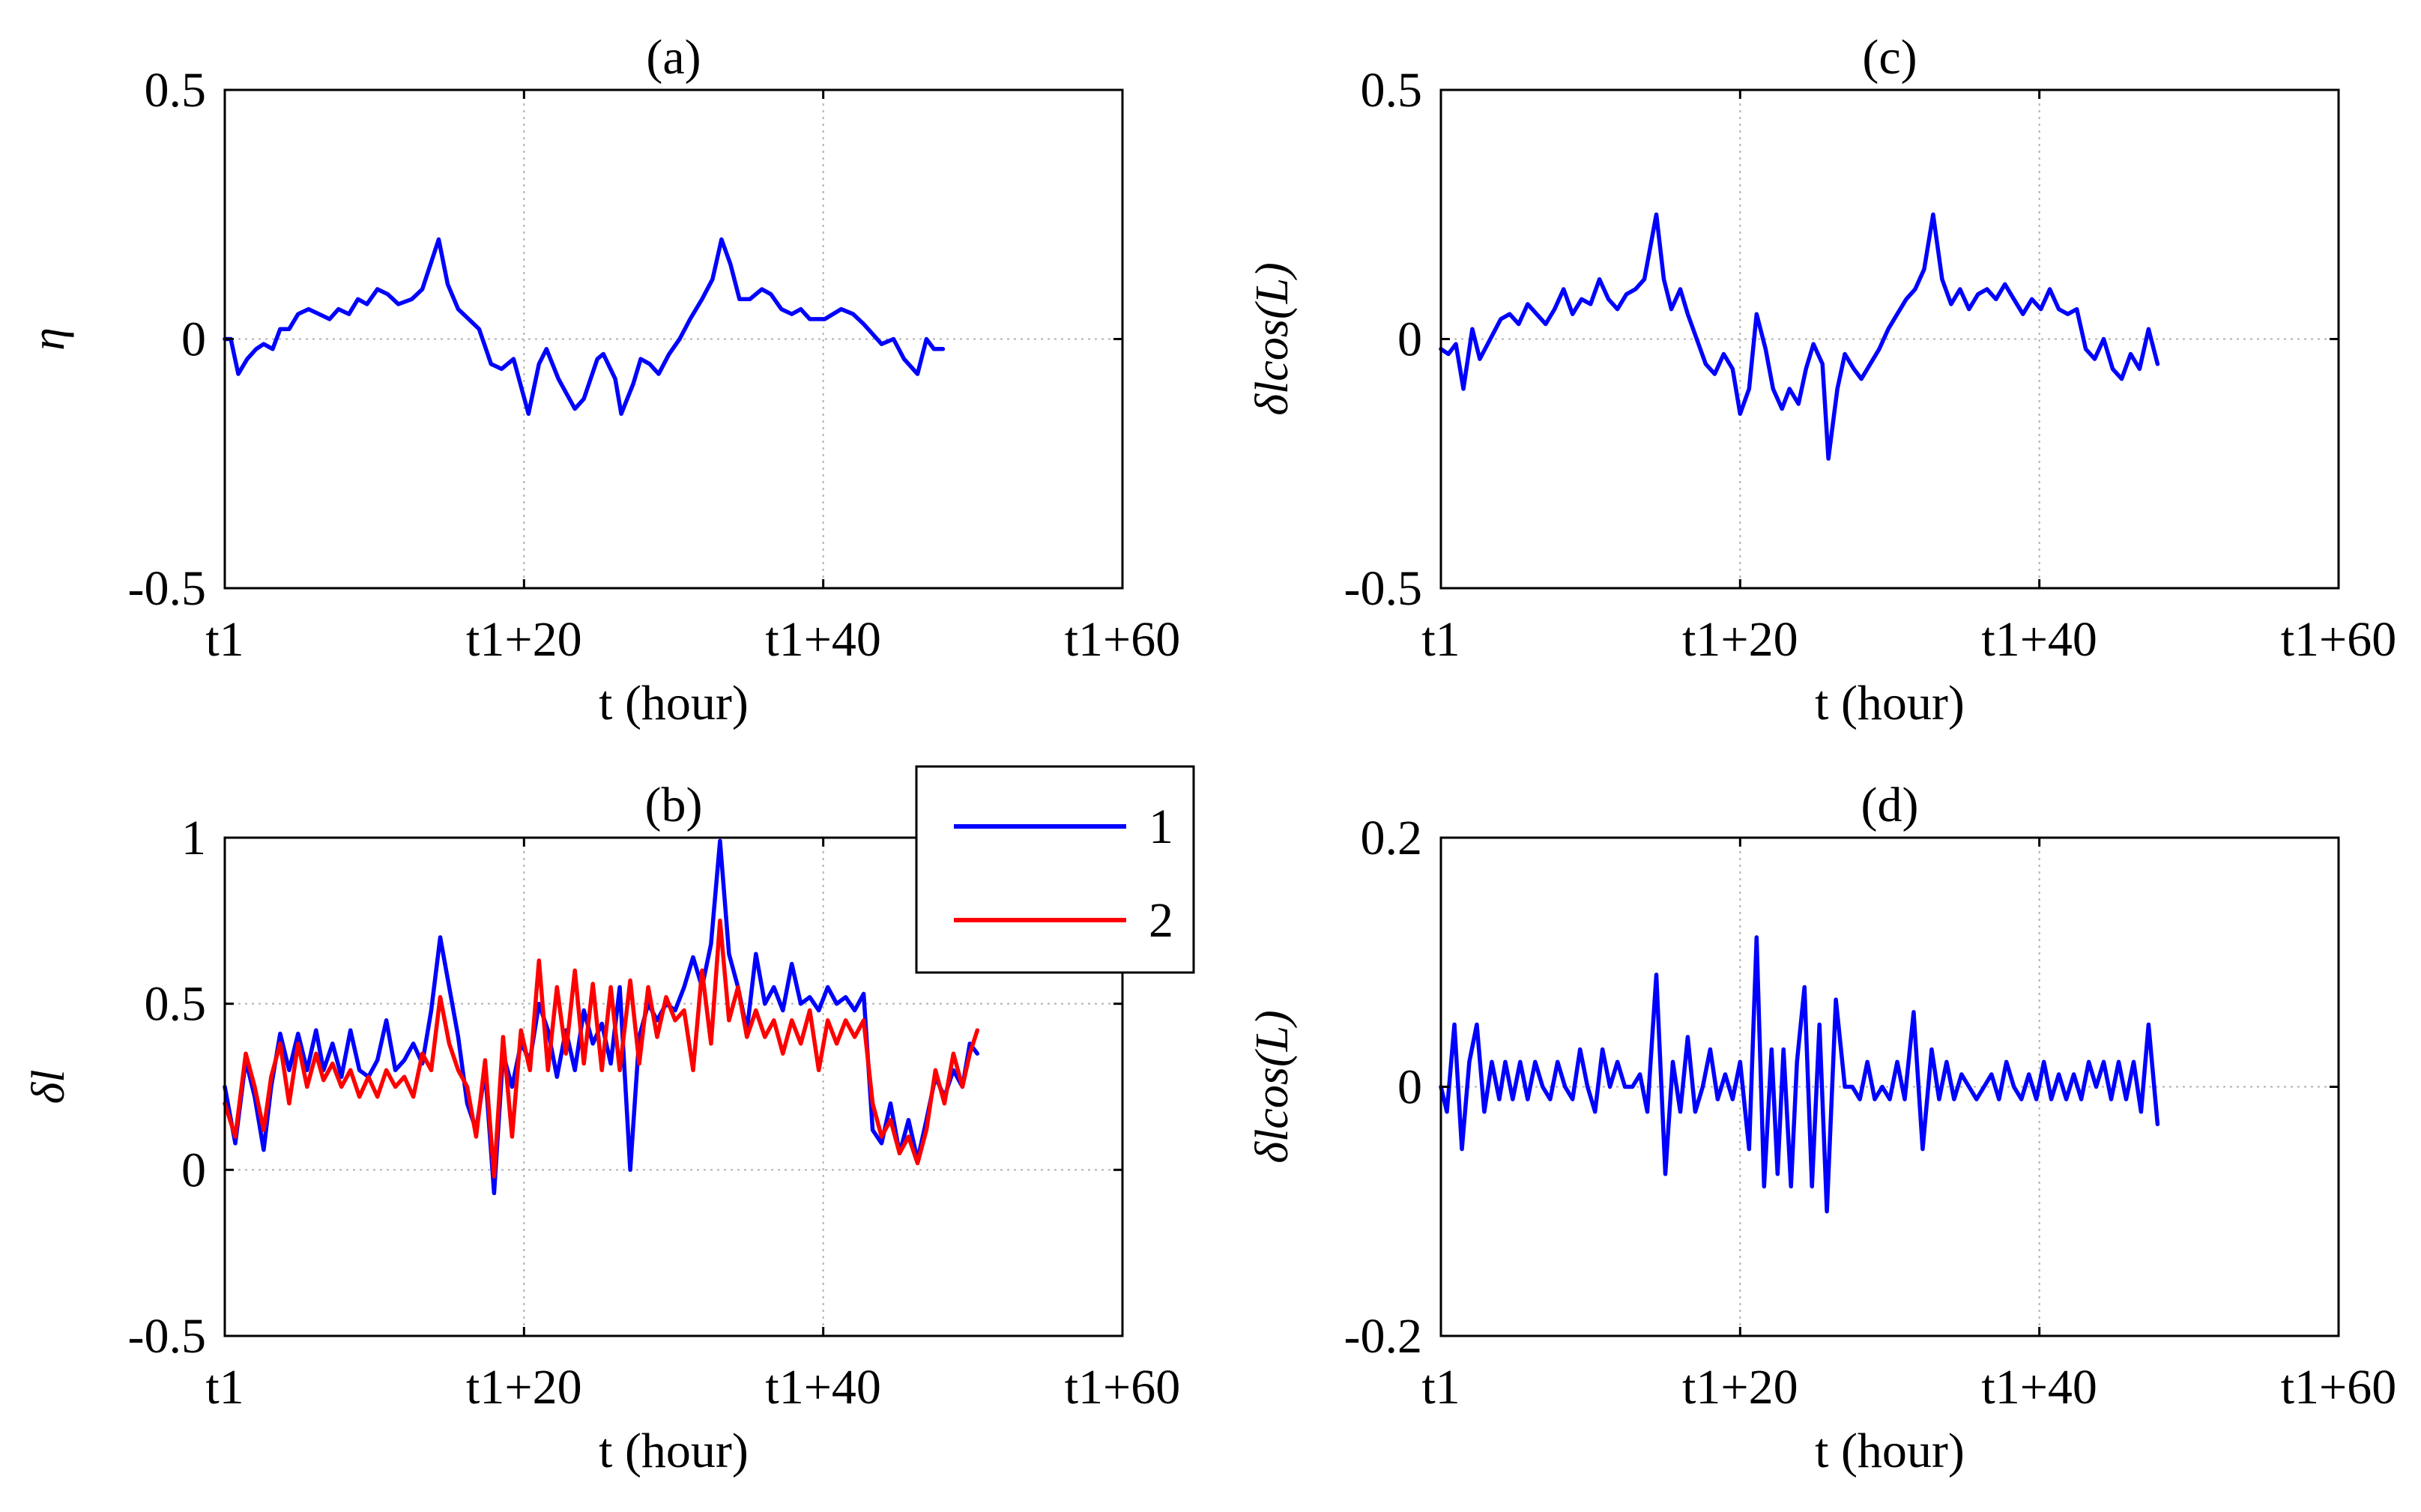  Describe the element at coordinates (1272, 1086) in the screenshot. I see `panel-d-ylabel: δlcos(L)` at that location.